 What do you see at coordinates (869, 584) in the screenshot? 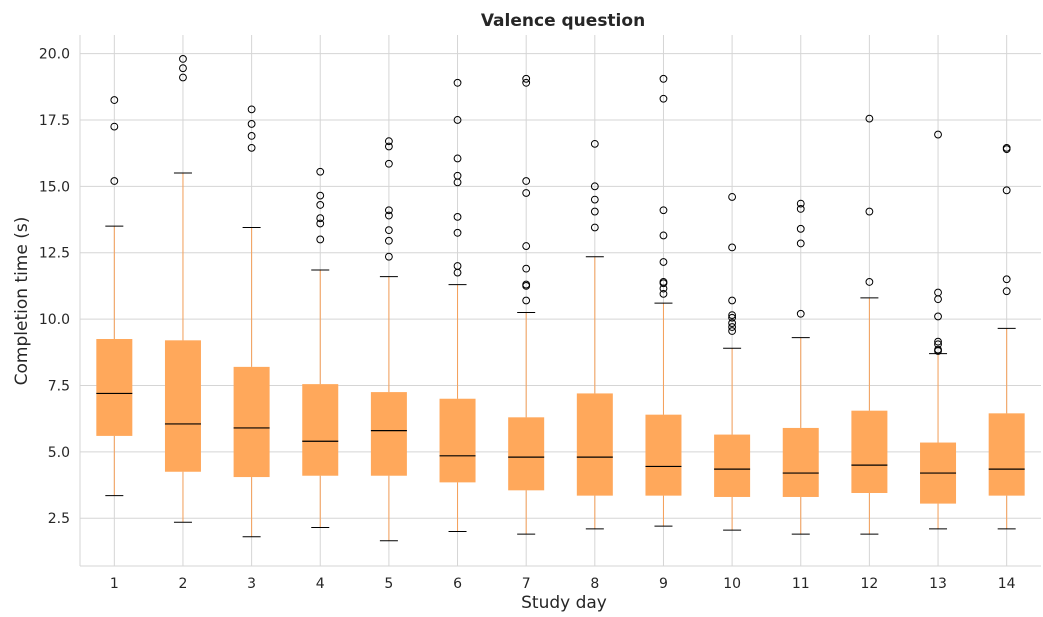
I see `x-tick-label: 12` at bounding box center [869, 584].